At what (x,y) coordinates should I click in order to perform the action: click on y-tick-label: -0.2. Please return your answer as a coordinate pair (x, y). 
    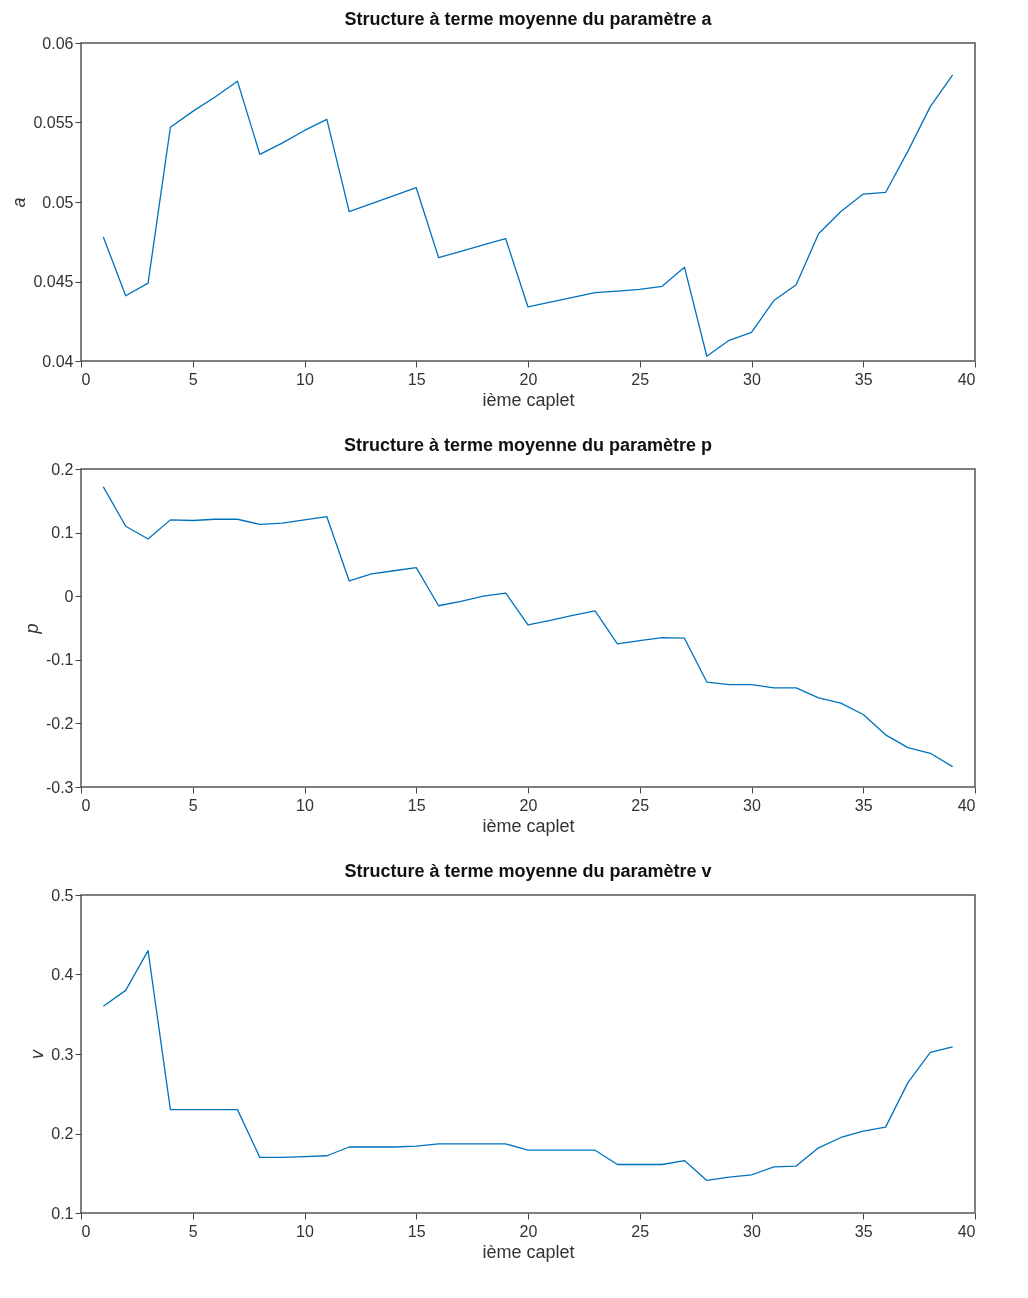
    Looking at the image, I should click on (59, 723).